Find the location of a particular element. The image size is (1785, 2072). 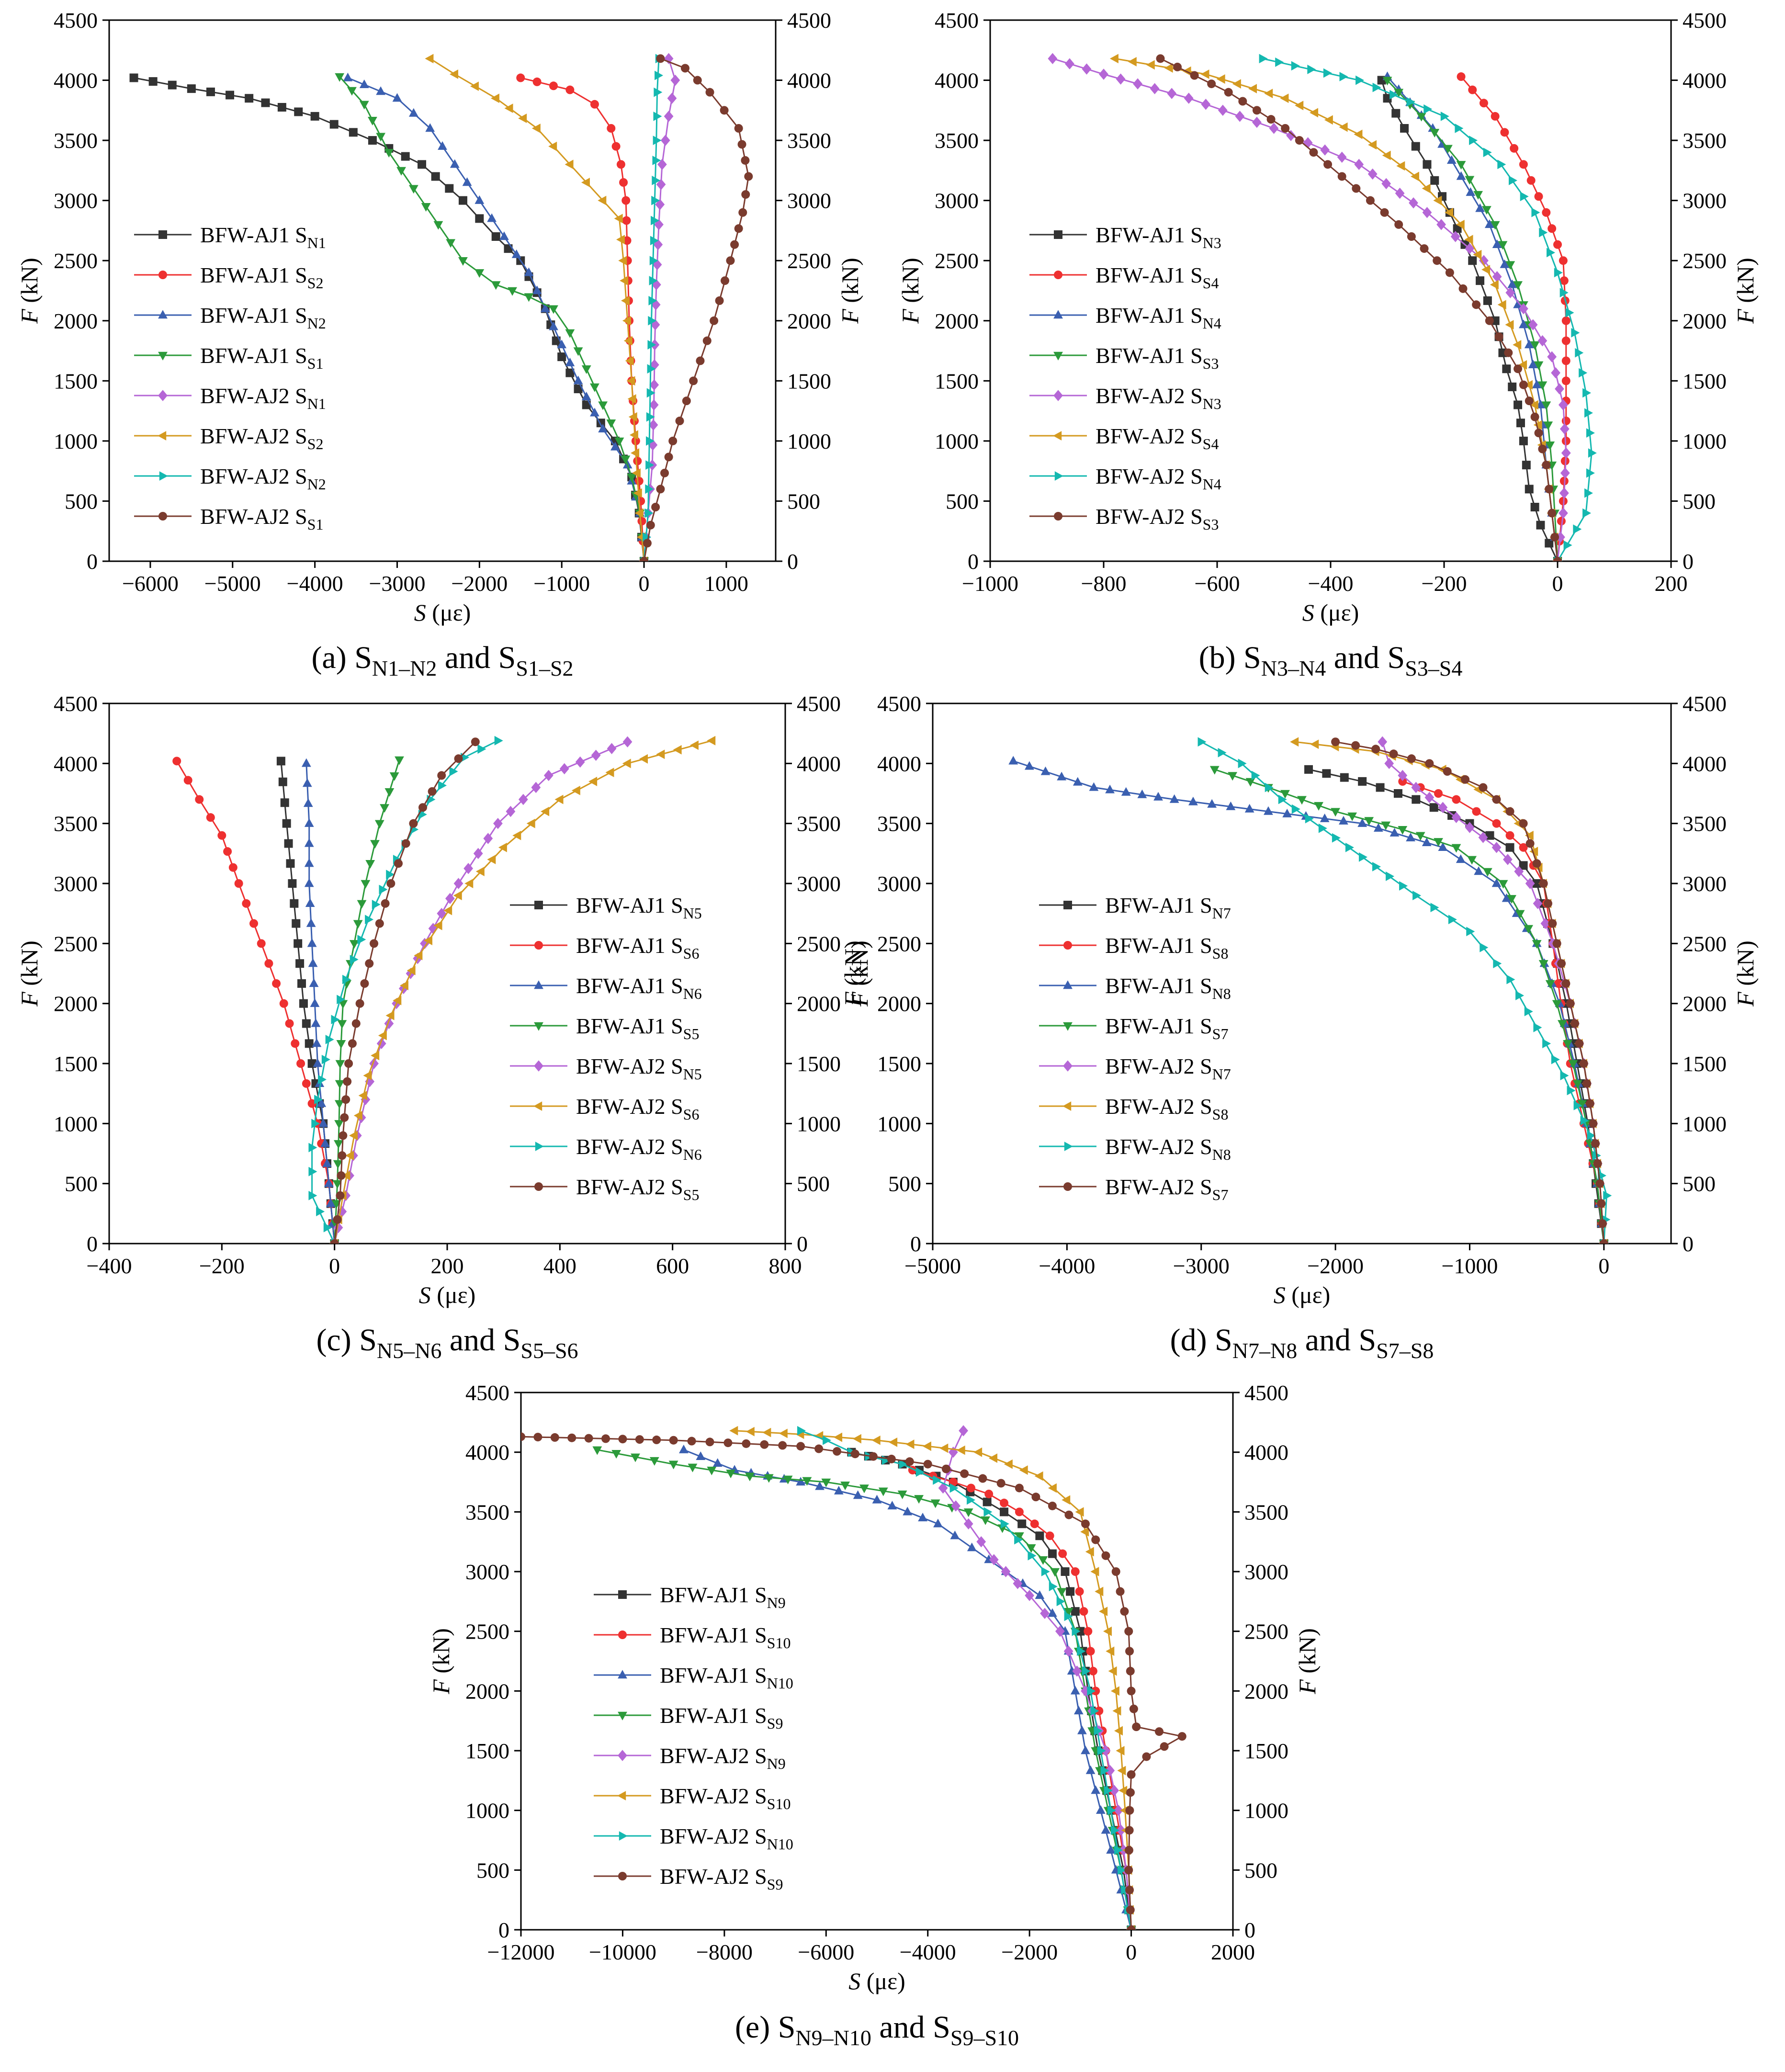

y-tick-label-right: 1500 is located at coordinates (1705, 1064).